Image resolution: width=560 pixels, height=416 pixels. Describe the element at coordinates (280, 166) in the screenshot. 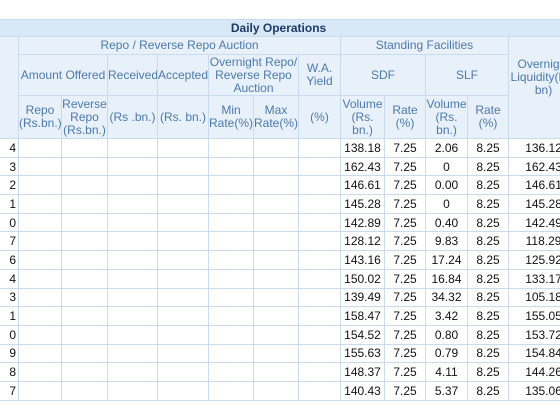

I see `table-row: 3 162.43 7.25 0 8.25 162.43` at that location.